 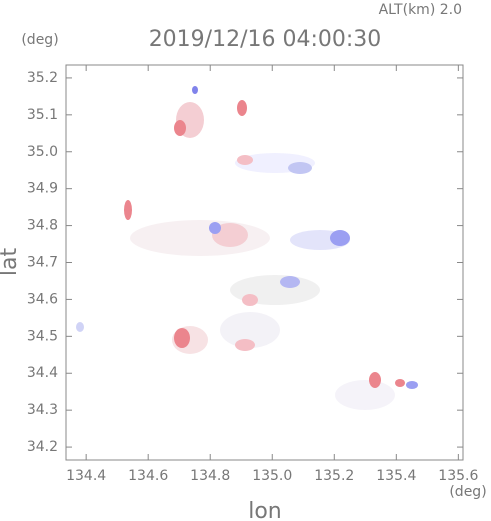 I want to click on x-axis-label: lon, so click(x=265, y=510).